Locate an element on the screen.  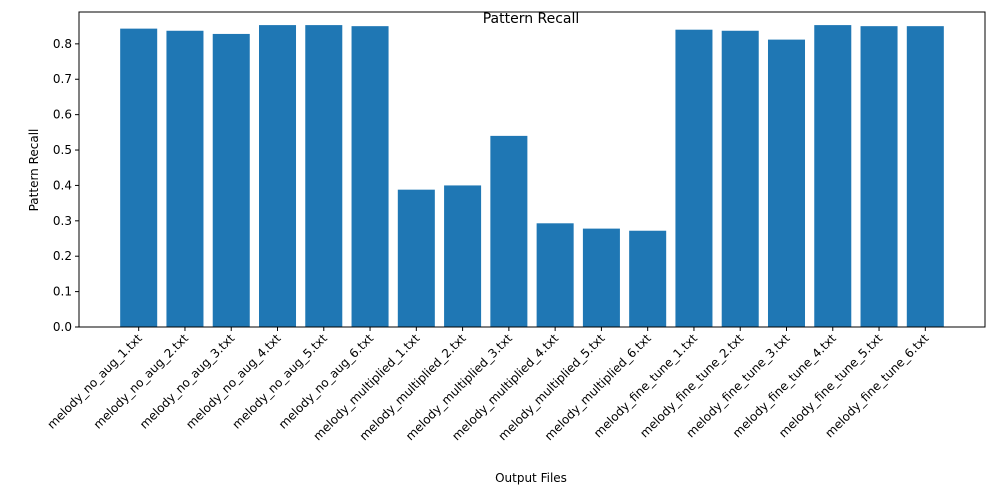
y-tick-label-2: 0.2 is located at coordinates (62, 256).